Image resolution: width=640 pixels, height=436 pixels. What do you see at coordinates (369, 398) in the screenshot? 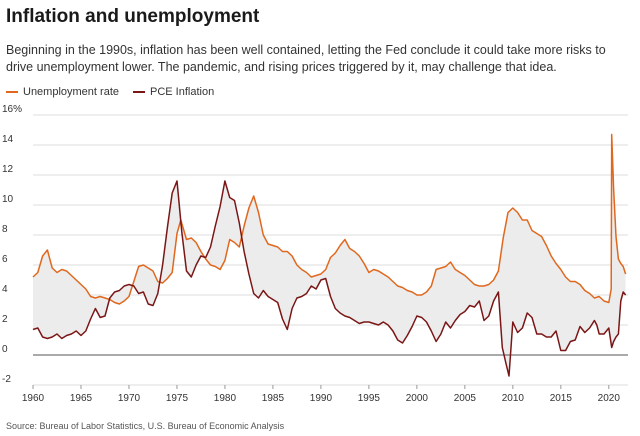
I see `x-tick-label: 1995` at bounding box center [369, 398].